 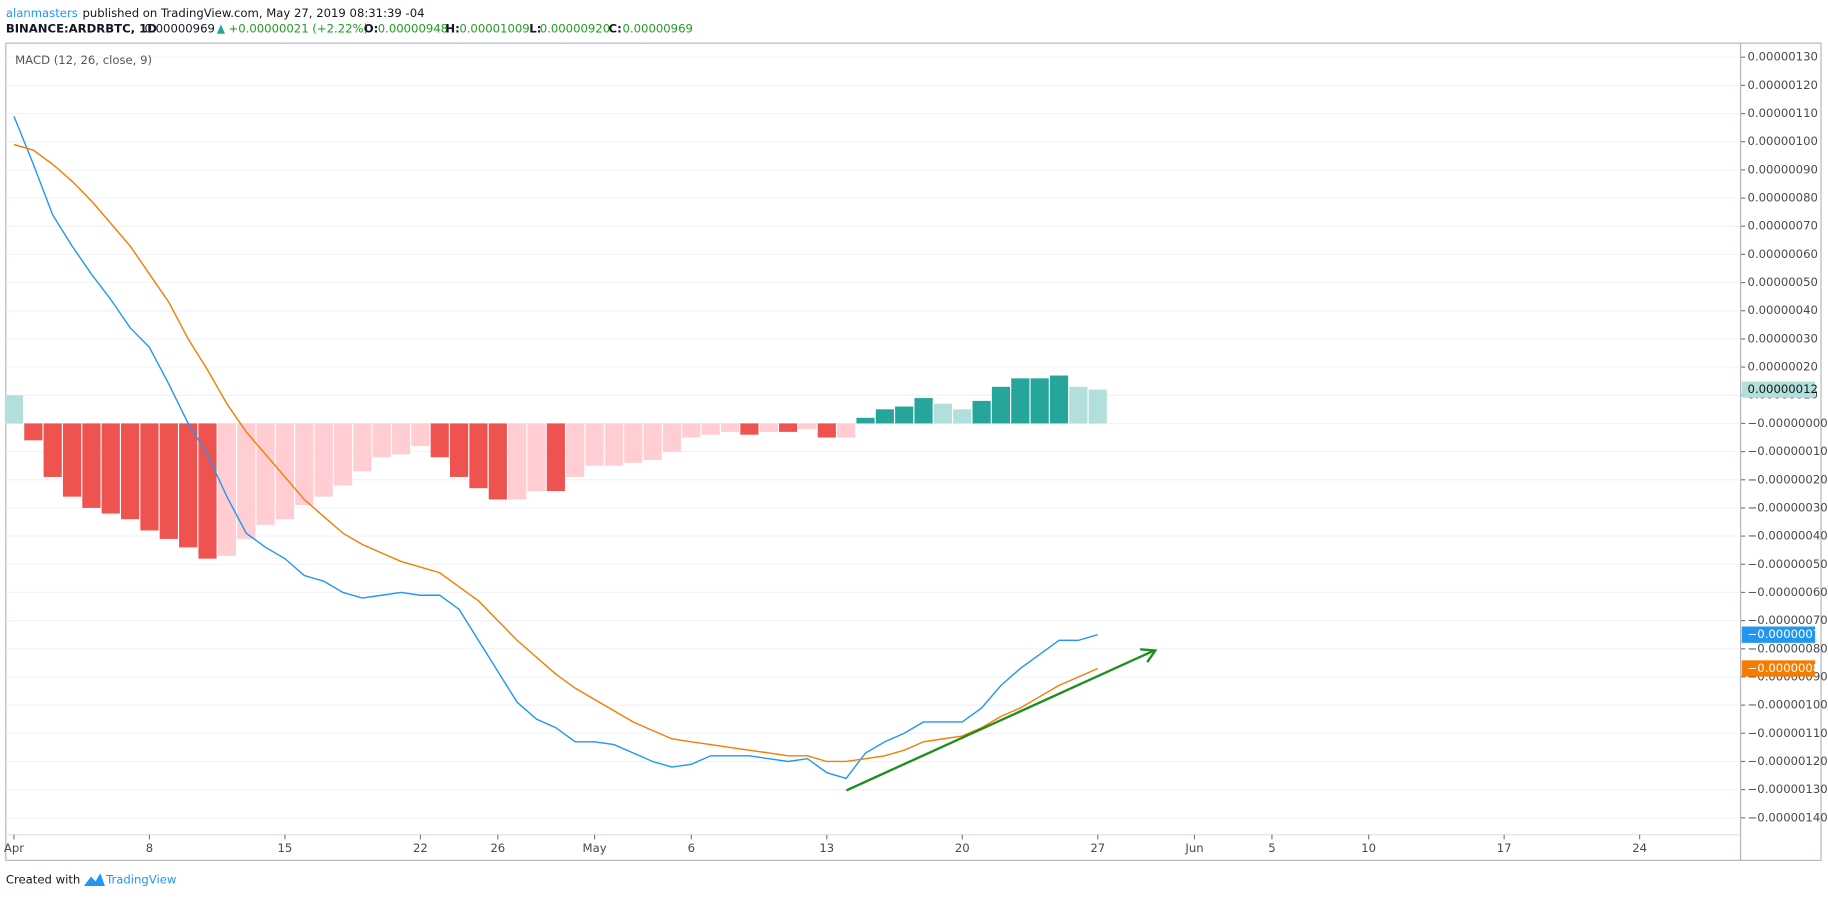 What do you see at coordinates (1788, 564) in the screenshot?
I see `y-tick-label: −0.00000050` at bounding box center [1788, 564].